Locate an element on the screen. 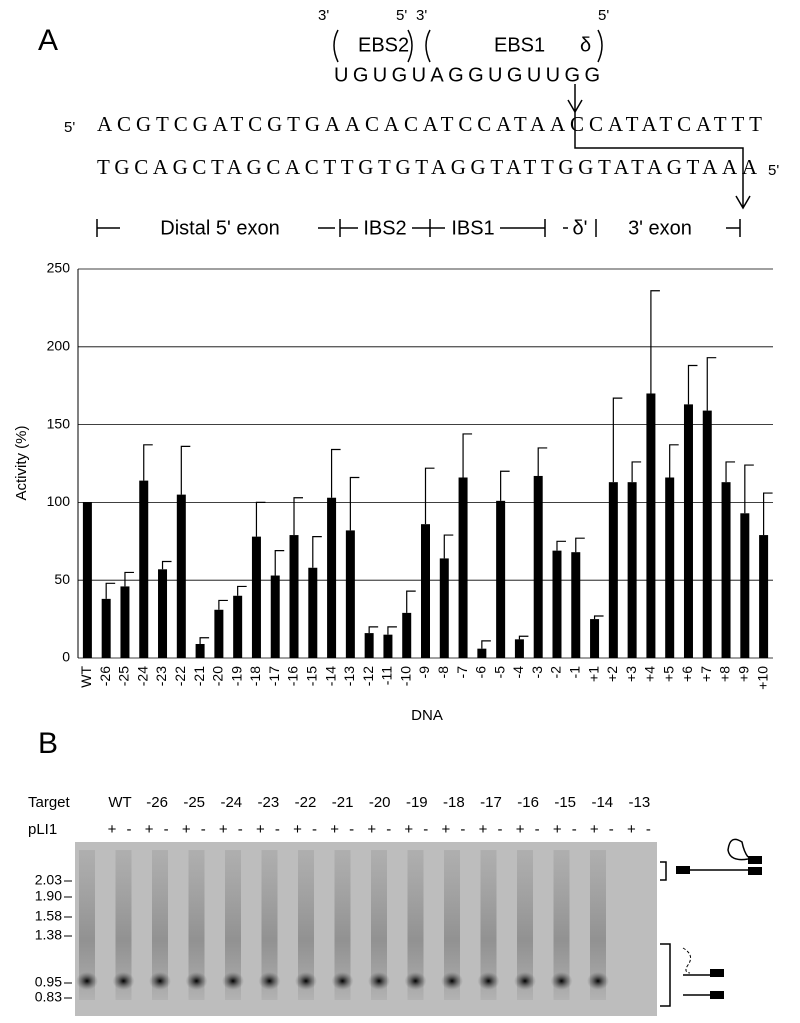  x-tick-label: -4 is located at coordinates (518, 672).